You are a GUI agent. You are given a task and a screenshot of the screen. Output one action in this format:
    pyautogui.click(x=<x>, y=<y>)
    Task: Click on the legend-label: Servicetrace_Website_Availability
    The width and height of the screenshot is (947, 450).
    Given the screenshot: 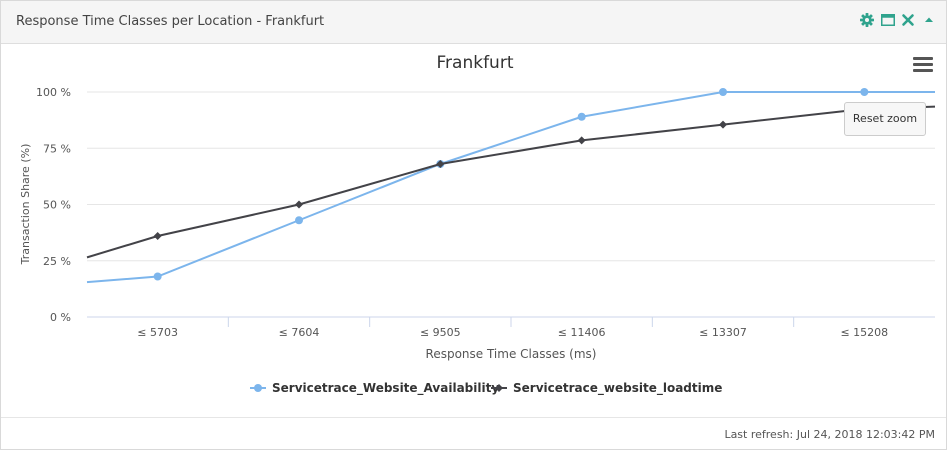 What is the action you would take?
    pyautogui.click(x=385, y=388)
    